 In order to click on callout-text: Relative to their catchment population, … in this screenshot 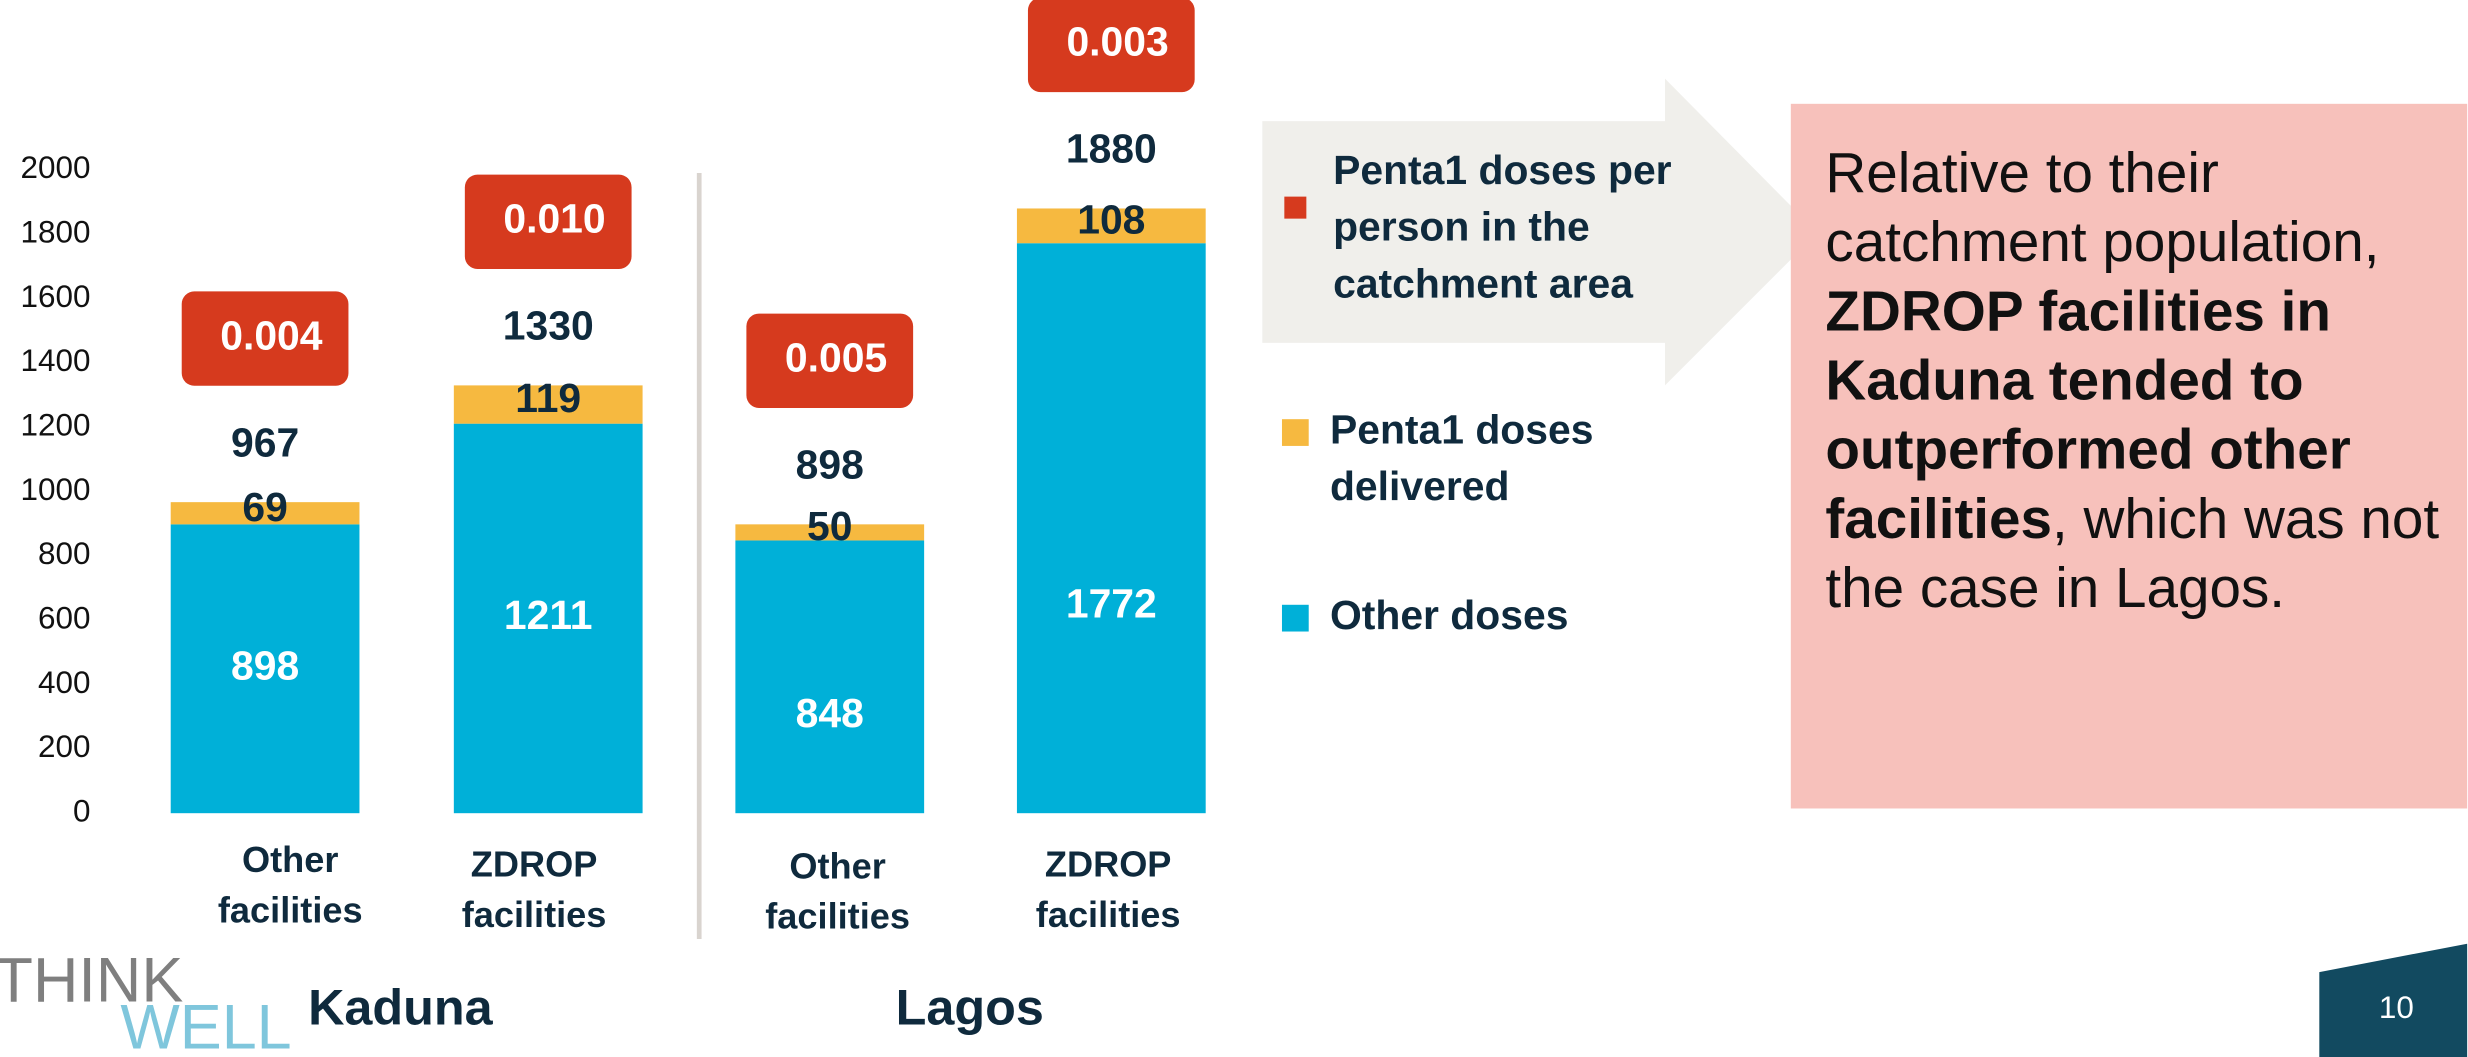, I will do `click(2139, 380)`.